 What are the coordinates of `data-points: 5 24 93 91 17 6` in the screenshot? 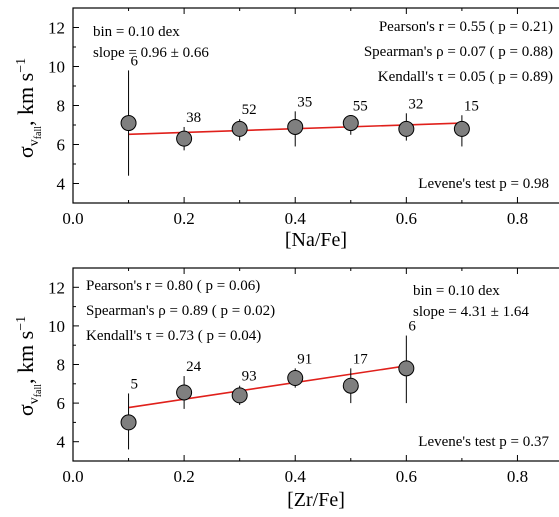 It's located at (268, 384).